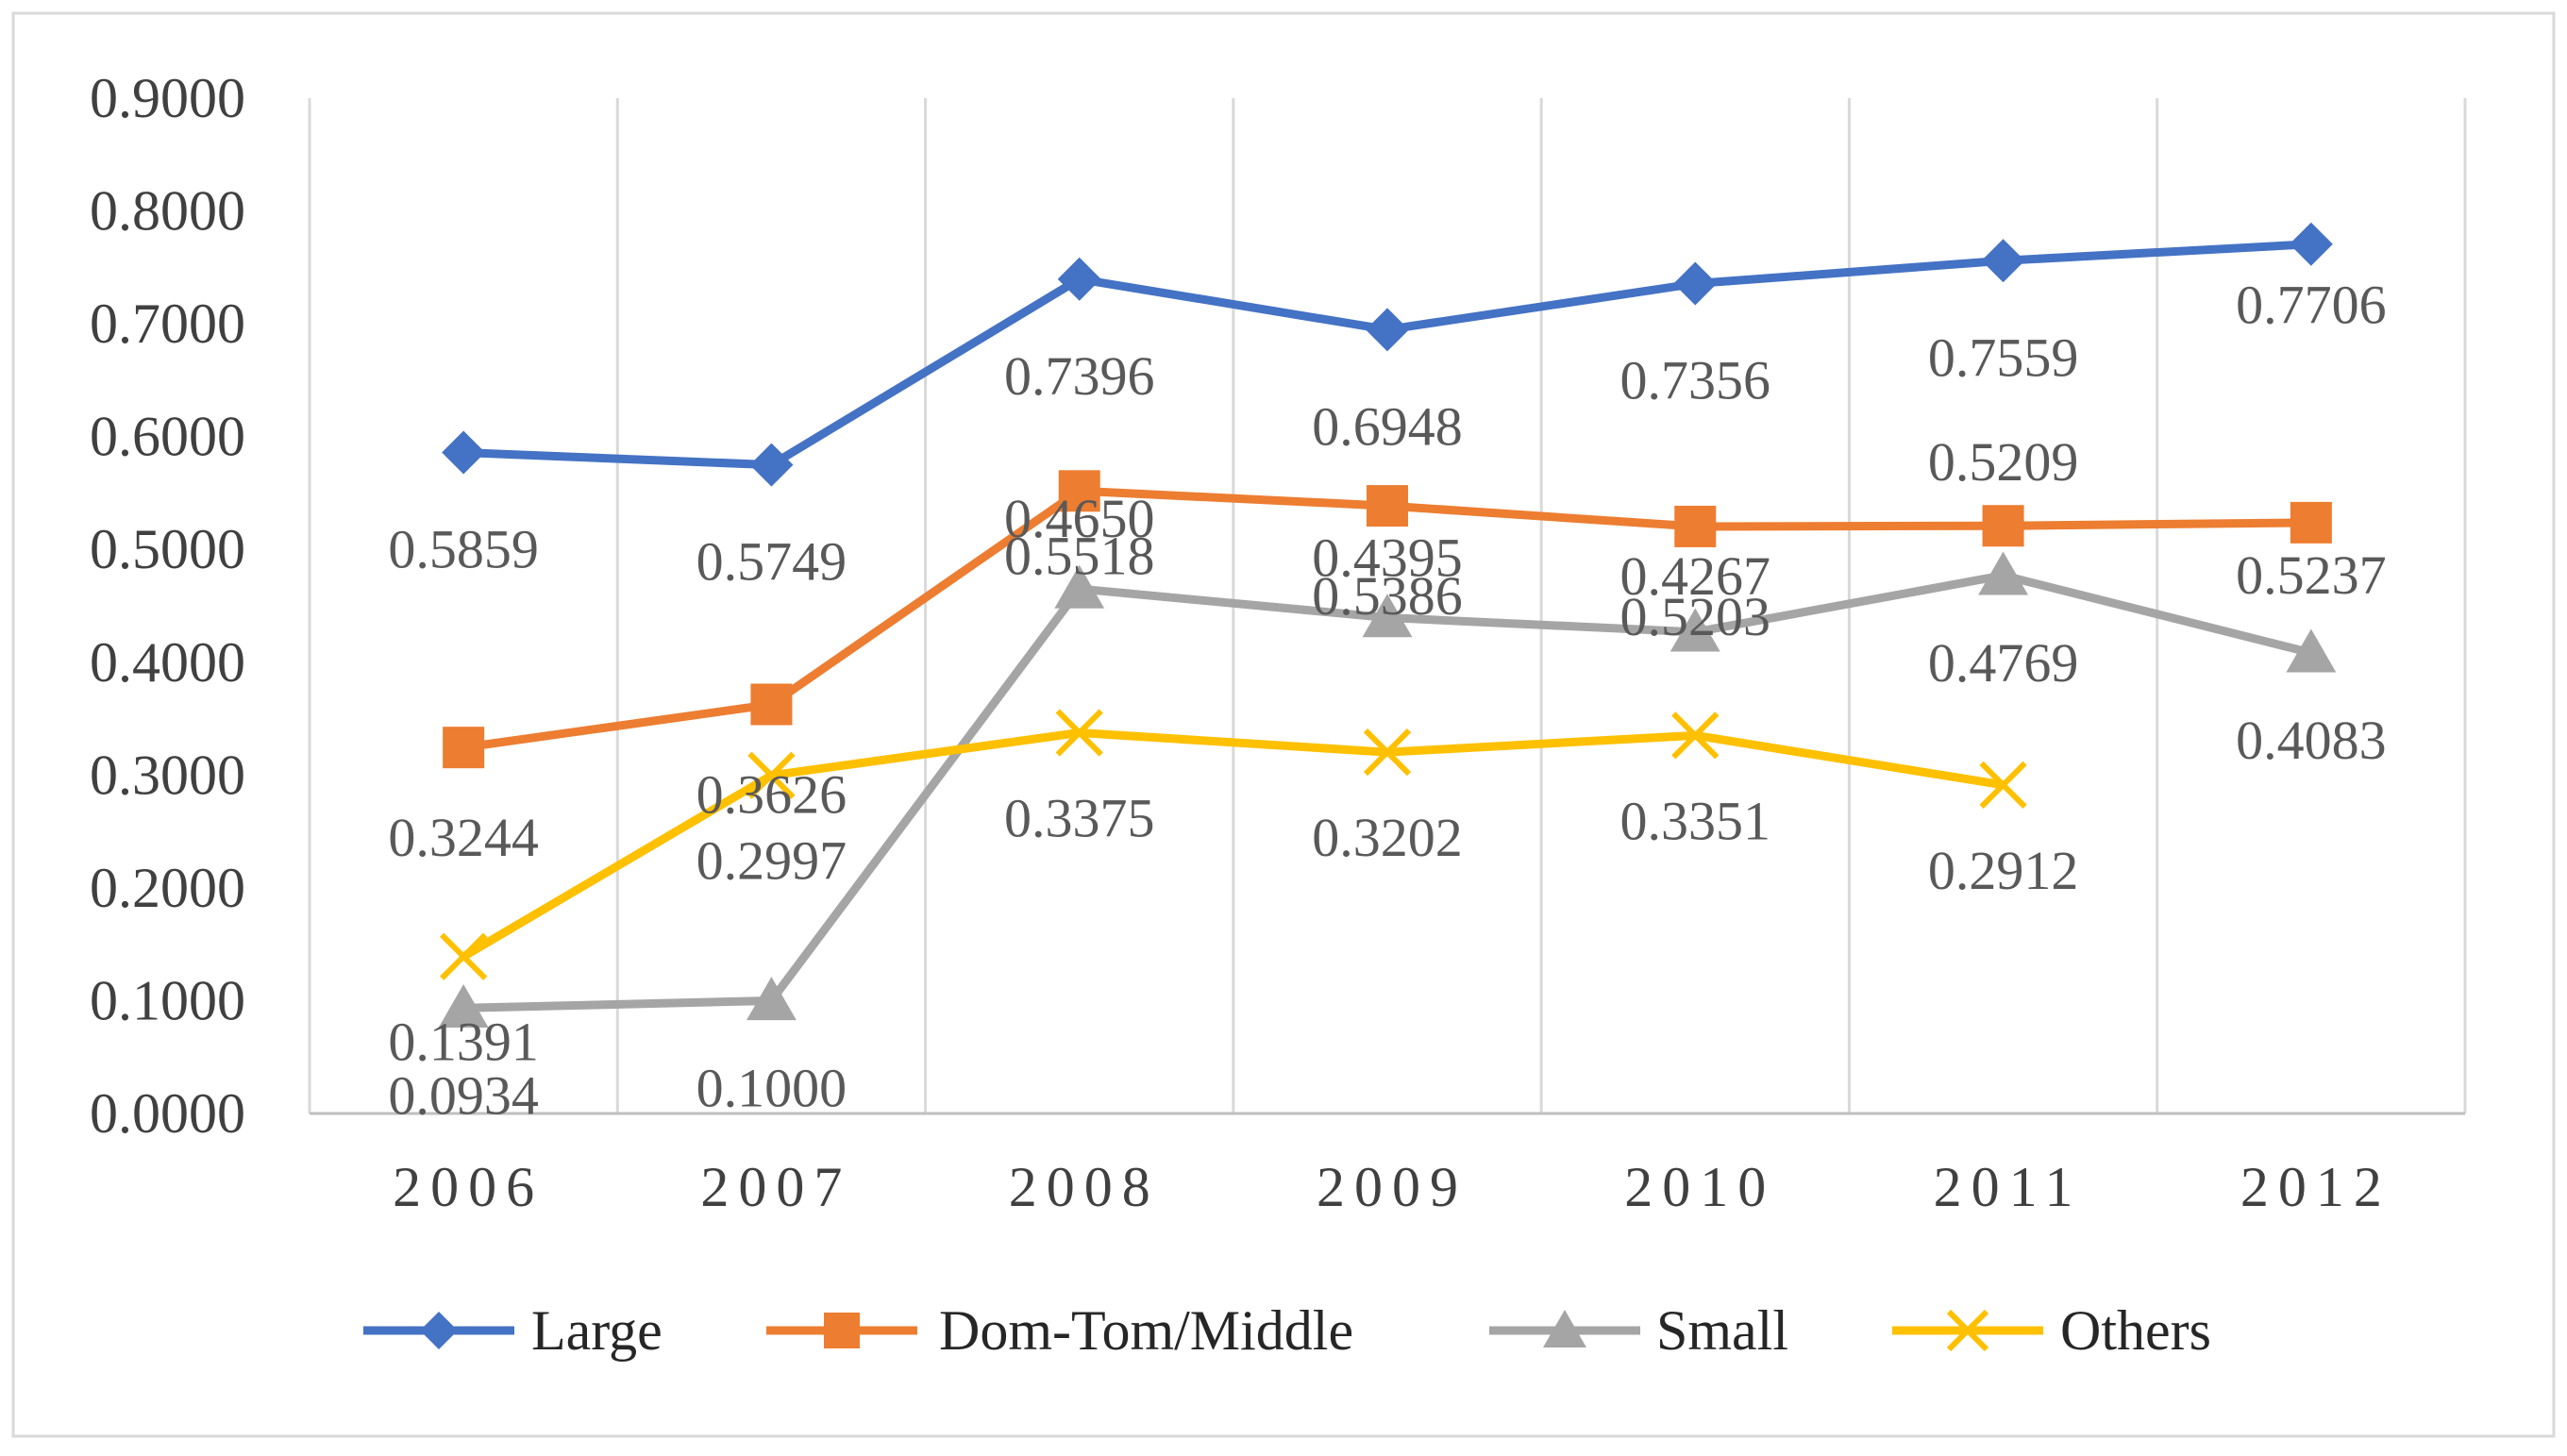 Image resolution: width=2567 pixels, height=1456 pixels. What do you see at coordinates (1146, 1330) in the screenshot?
I see `legend-label: Dom-Tom/Middle` at bounding box center [1146, 1330].